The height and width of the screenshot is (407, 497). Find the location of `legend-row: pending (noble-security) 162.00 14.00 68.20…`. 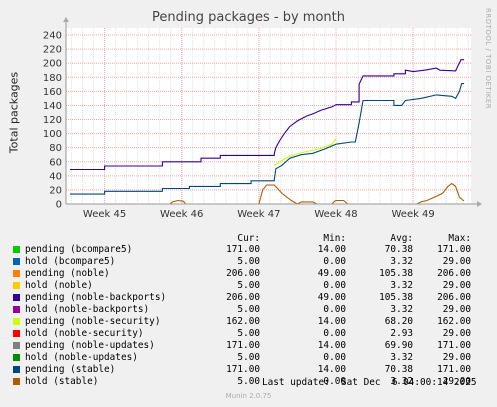

legend-row: pending (noble-security) 162.00 14.00 68.20… is located at coordinates (248, 321).